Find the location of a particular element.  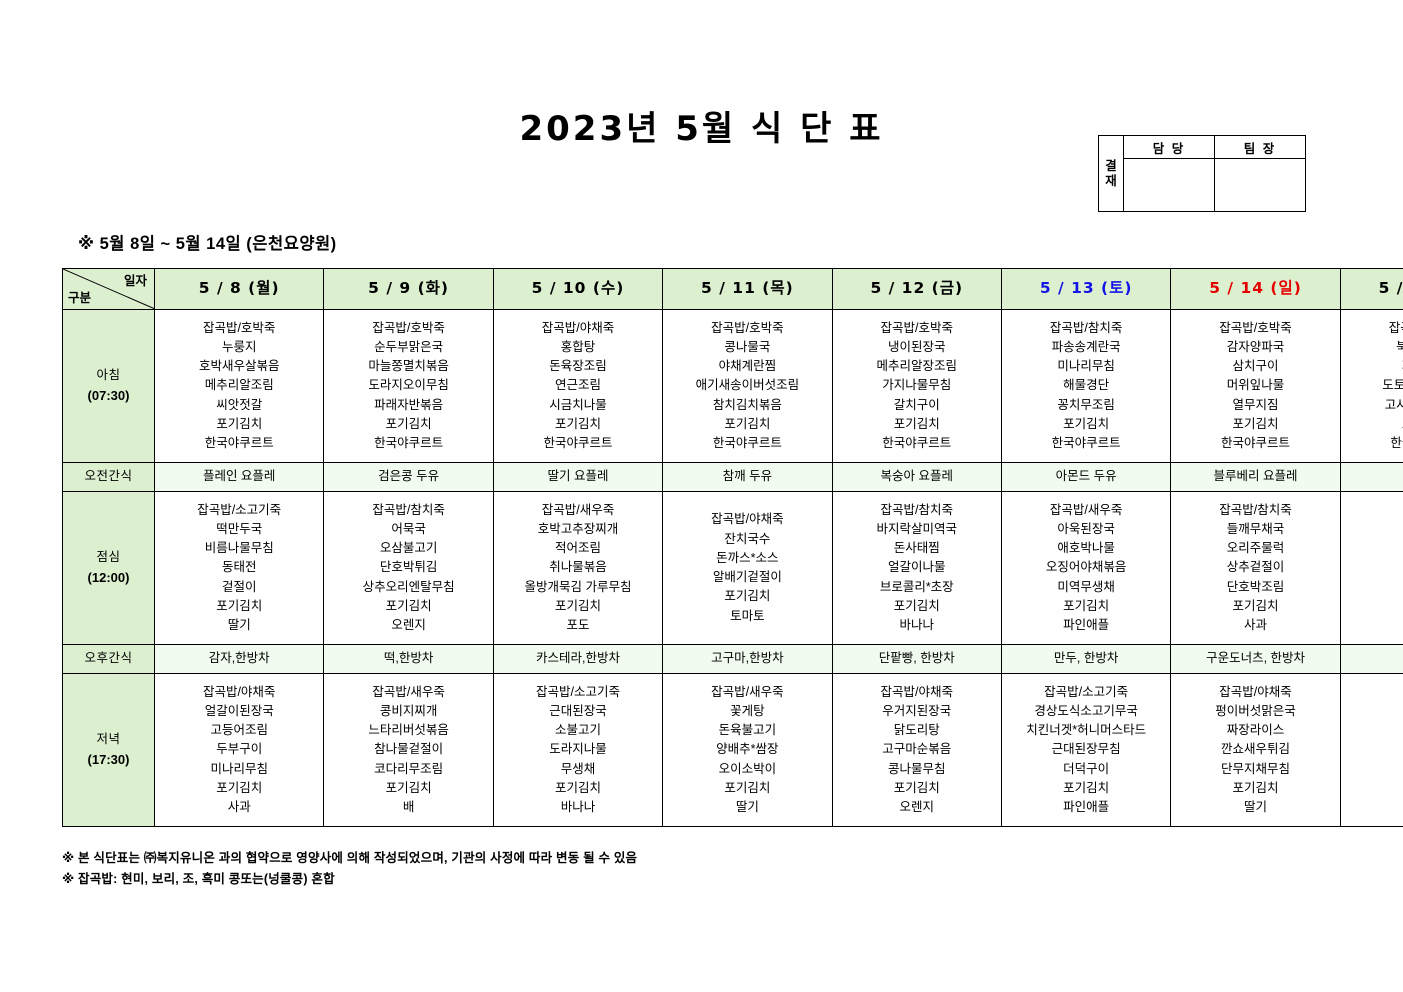

dish-item: 오이소박이 is located at coordinates (747, 768).